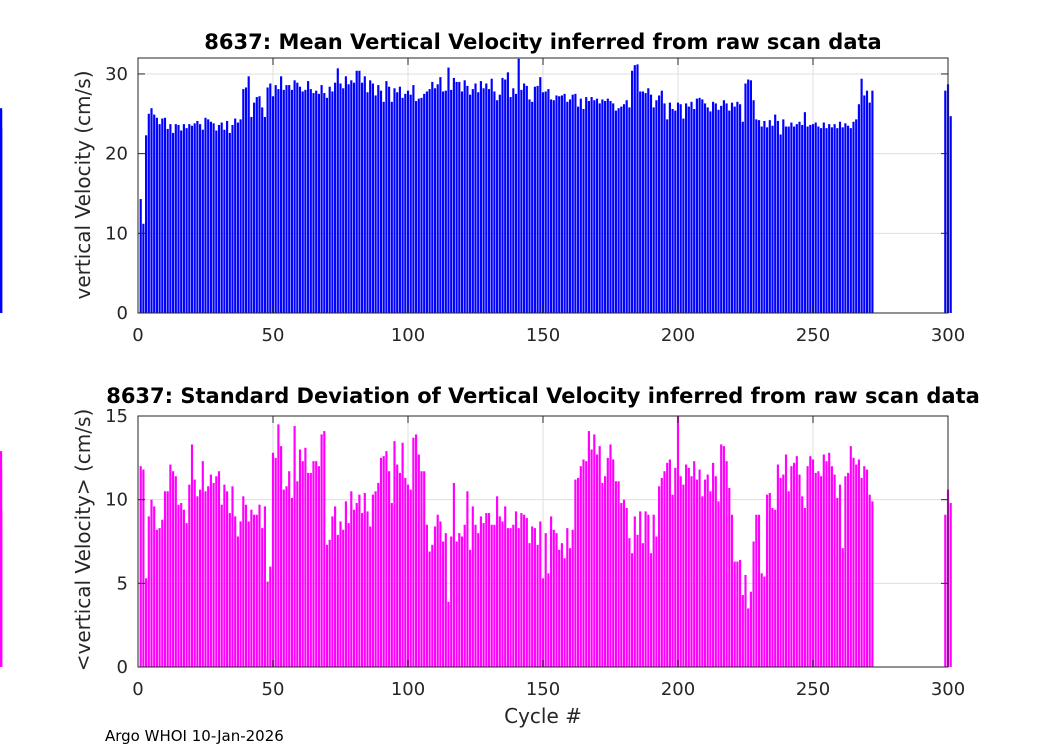 This screenshot has height=750, width=1050. What do you see at coordinates (408, 689) in the screenshot?
I see `stddev-x-tick-label: 100` at bounding box center [408, 689].